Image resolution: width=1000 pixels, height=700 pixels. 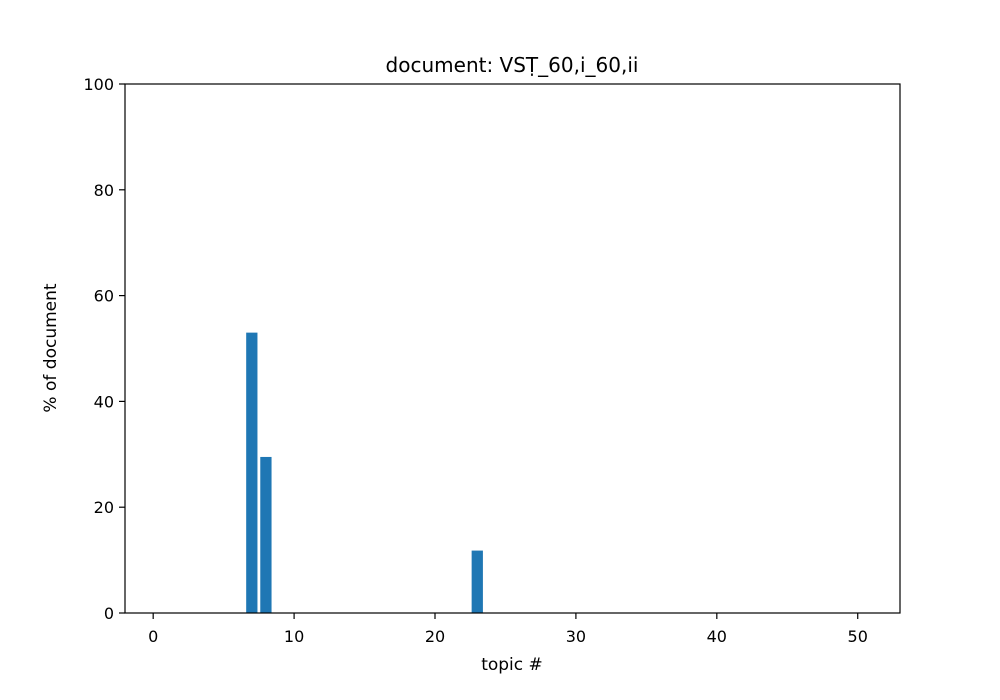 What do you see at coordinates (512, 65) in the screenshot?
I see `chart-title: document: VSṬ_60,i_60,ii` at bounding box center [512, 65].